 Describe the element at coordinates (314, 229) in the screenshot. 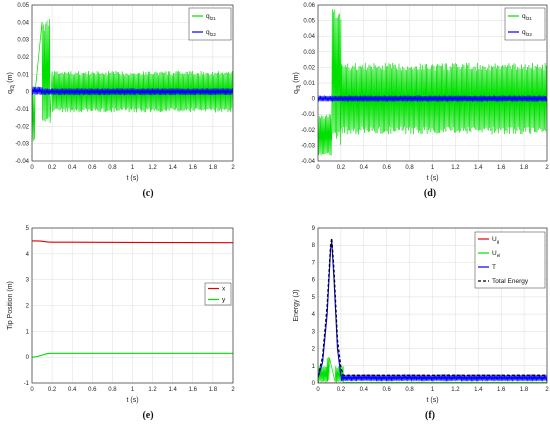

I see `y-tick-label: 9` at that location.